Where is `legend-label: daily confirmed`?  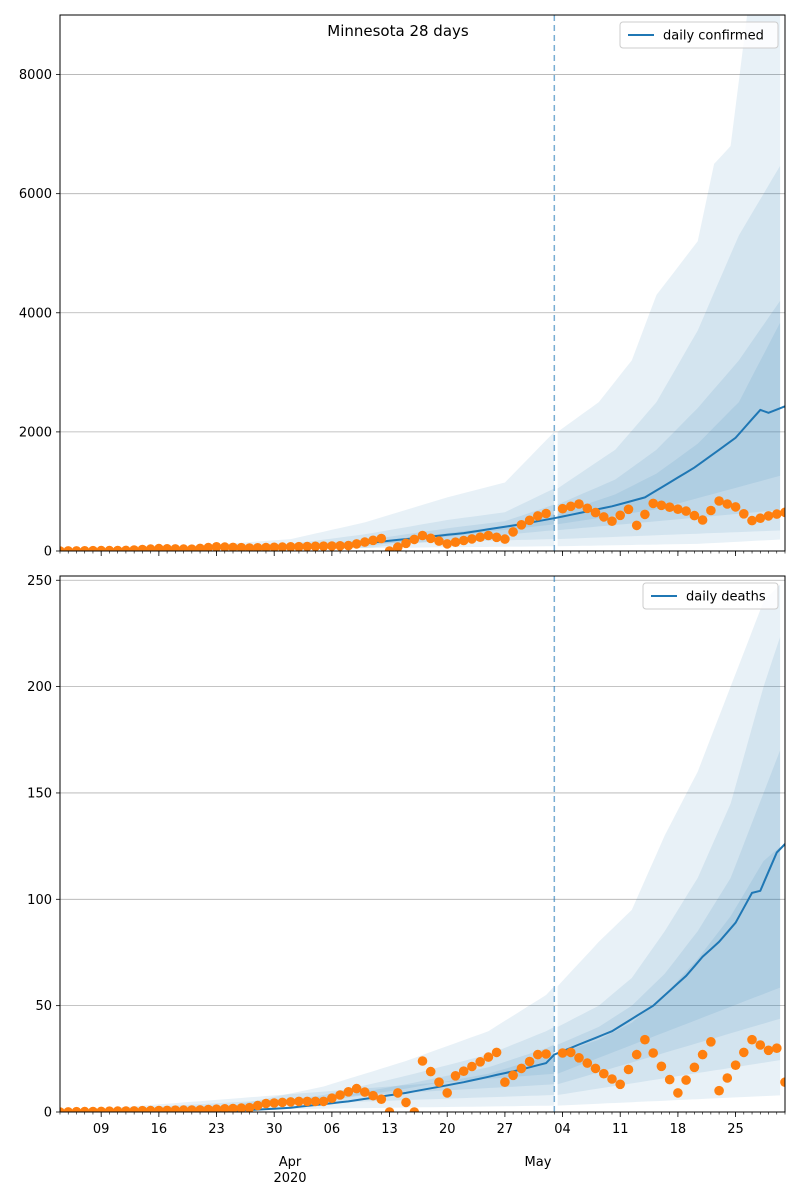 legend-label: daily confirmed is located at coordinates (713, 36).